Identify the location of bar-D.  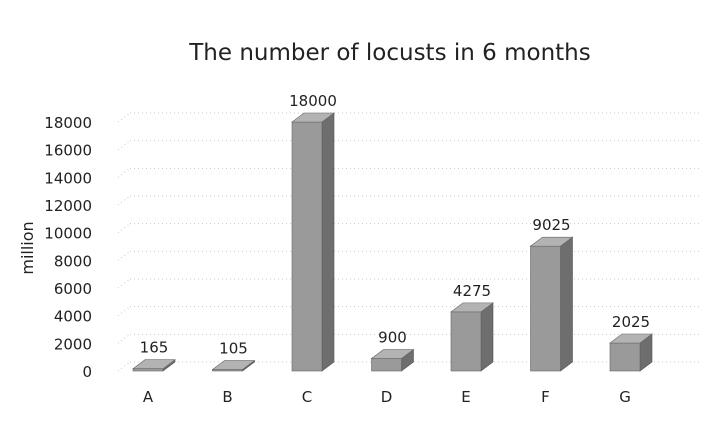
(392, 360).